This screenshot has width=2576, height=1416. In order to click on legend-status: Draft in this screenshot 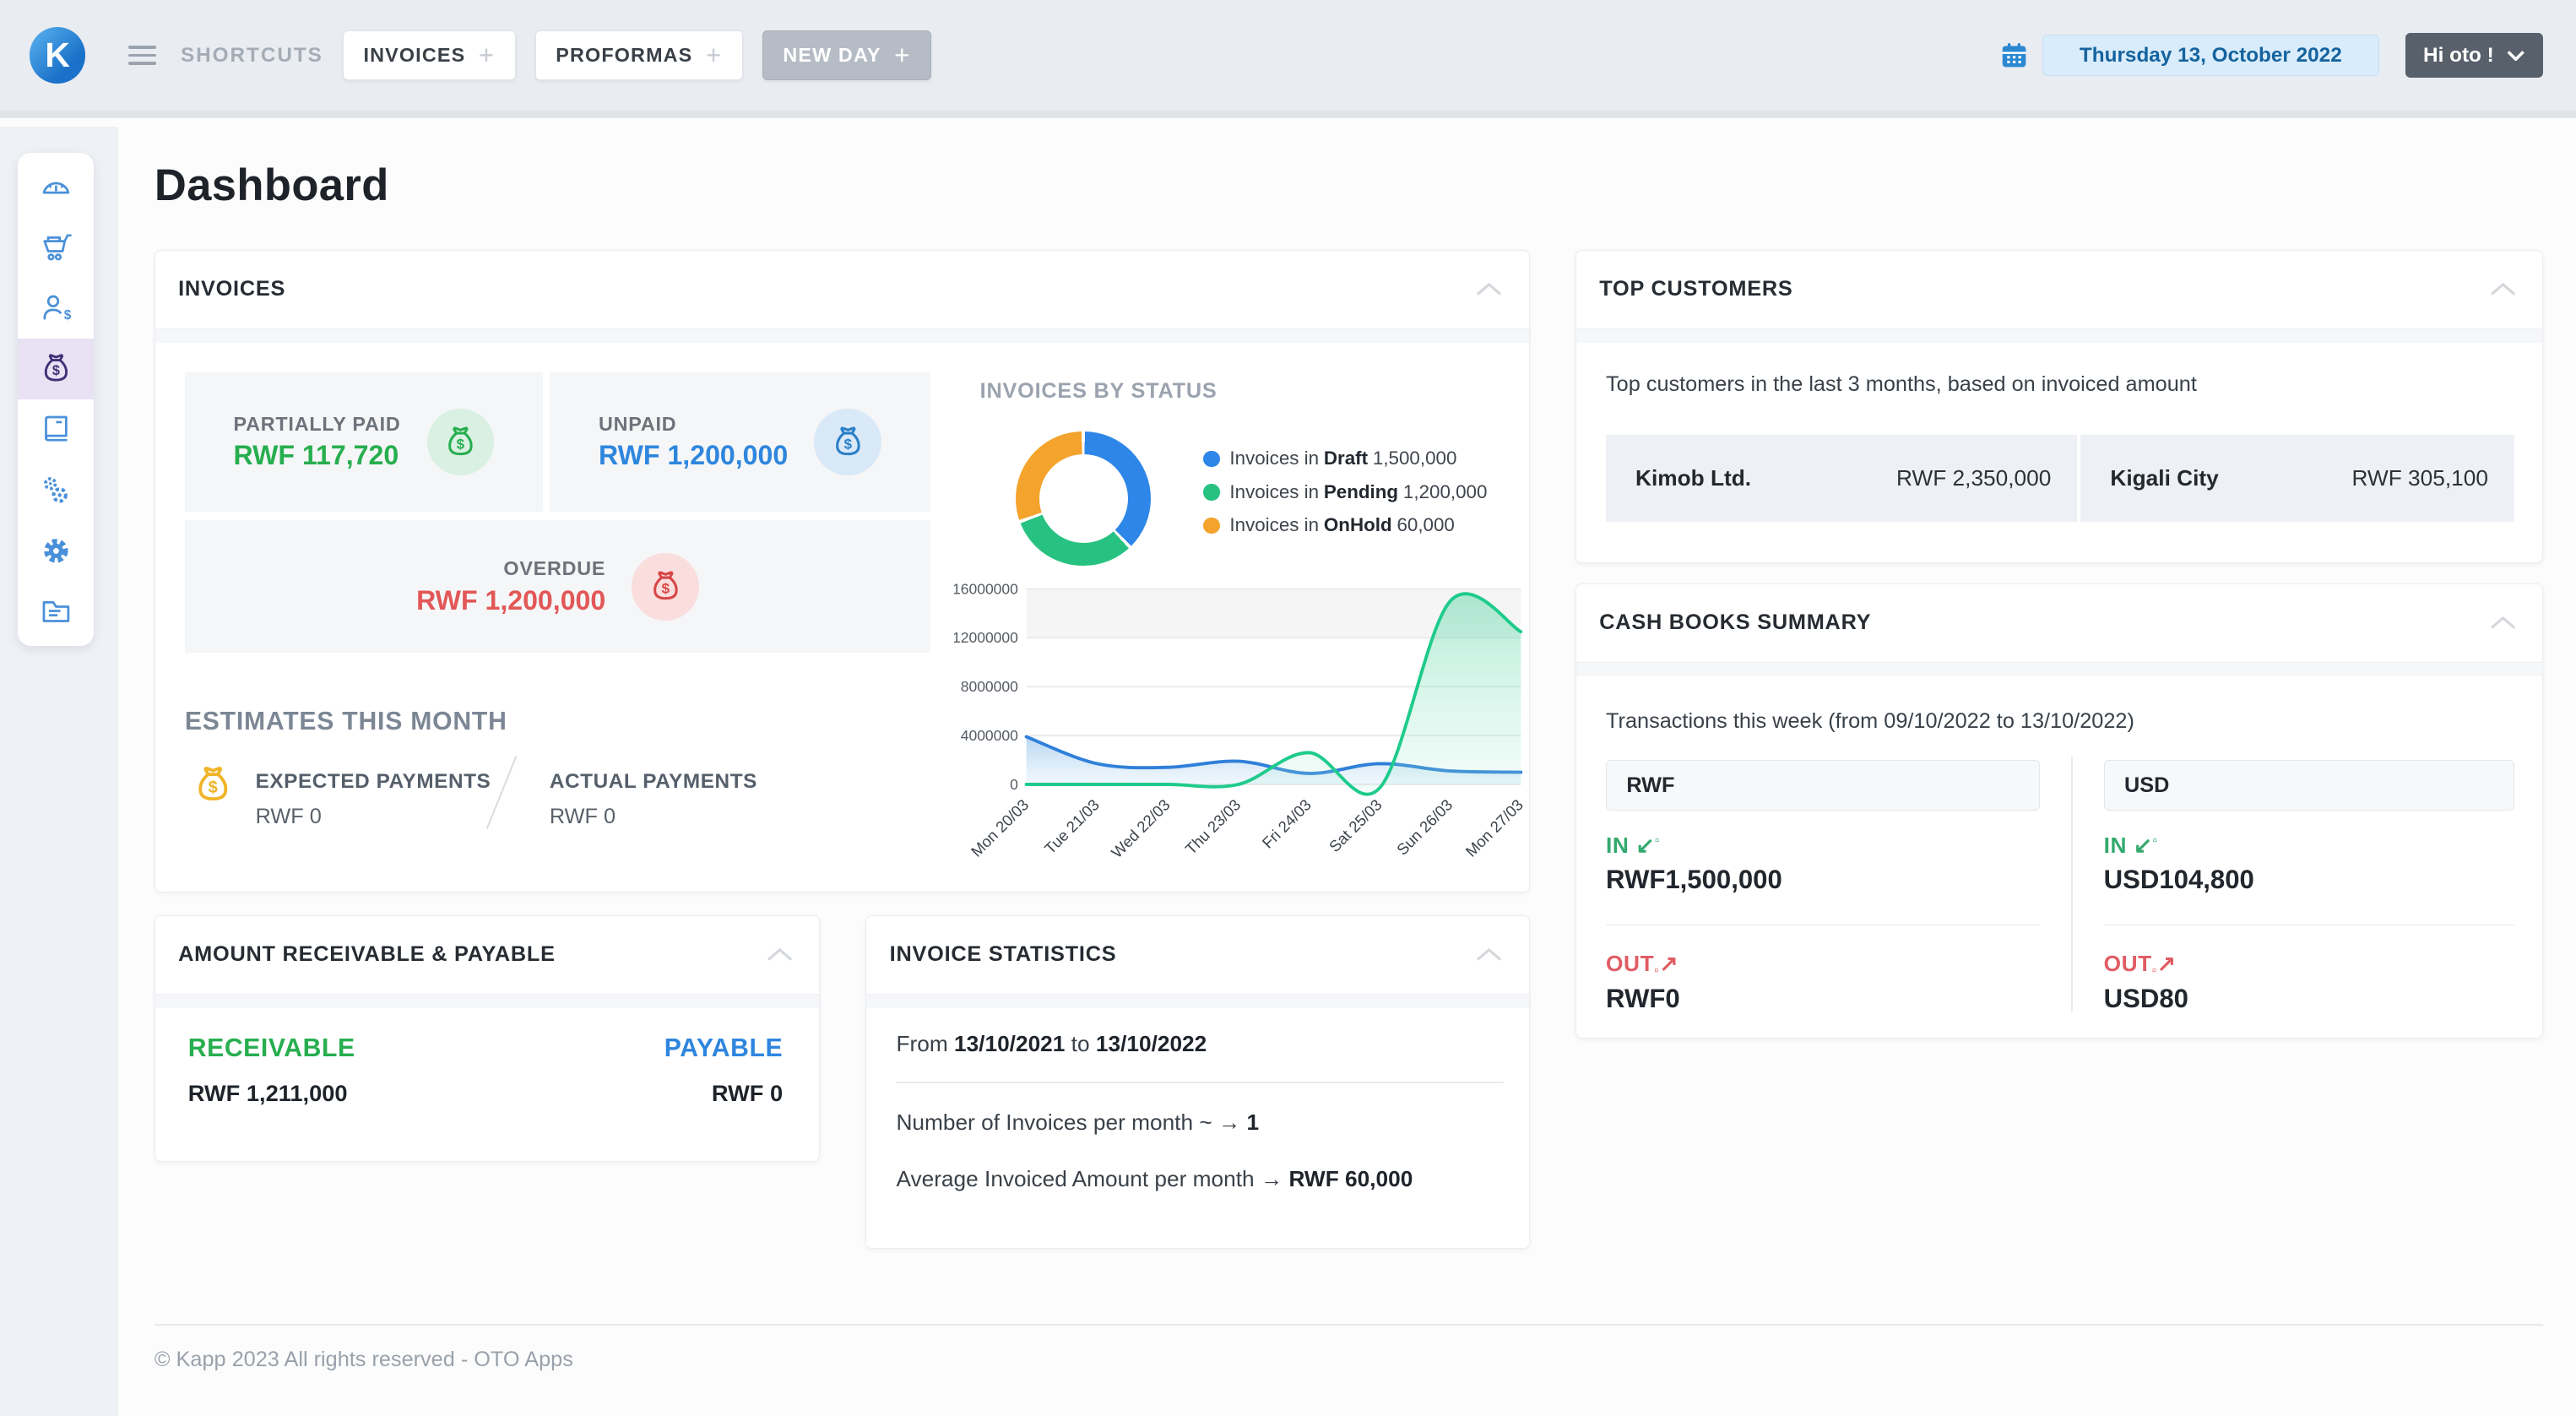, I will do `click(1346, 458)`.